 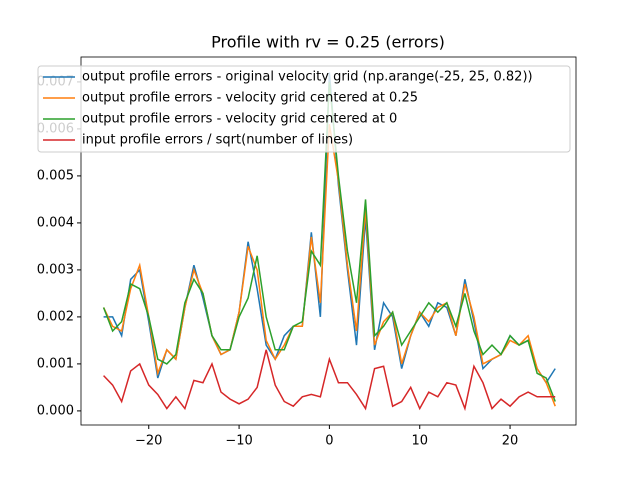 I want to click on x-tick-label: 0, so click(x=329, y=441).